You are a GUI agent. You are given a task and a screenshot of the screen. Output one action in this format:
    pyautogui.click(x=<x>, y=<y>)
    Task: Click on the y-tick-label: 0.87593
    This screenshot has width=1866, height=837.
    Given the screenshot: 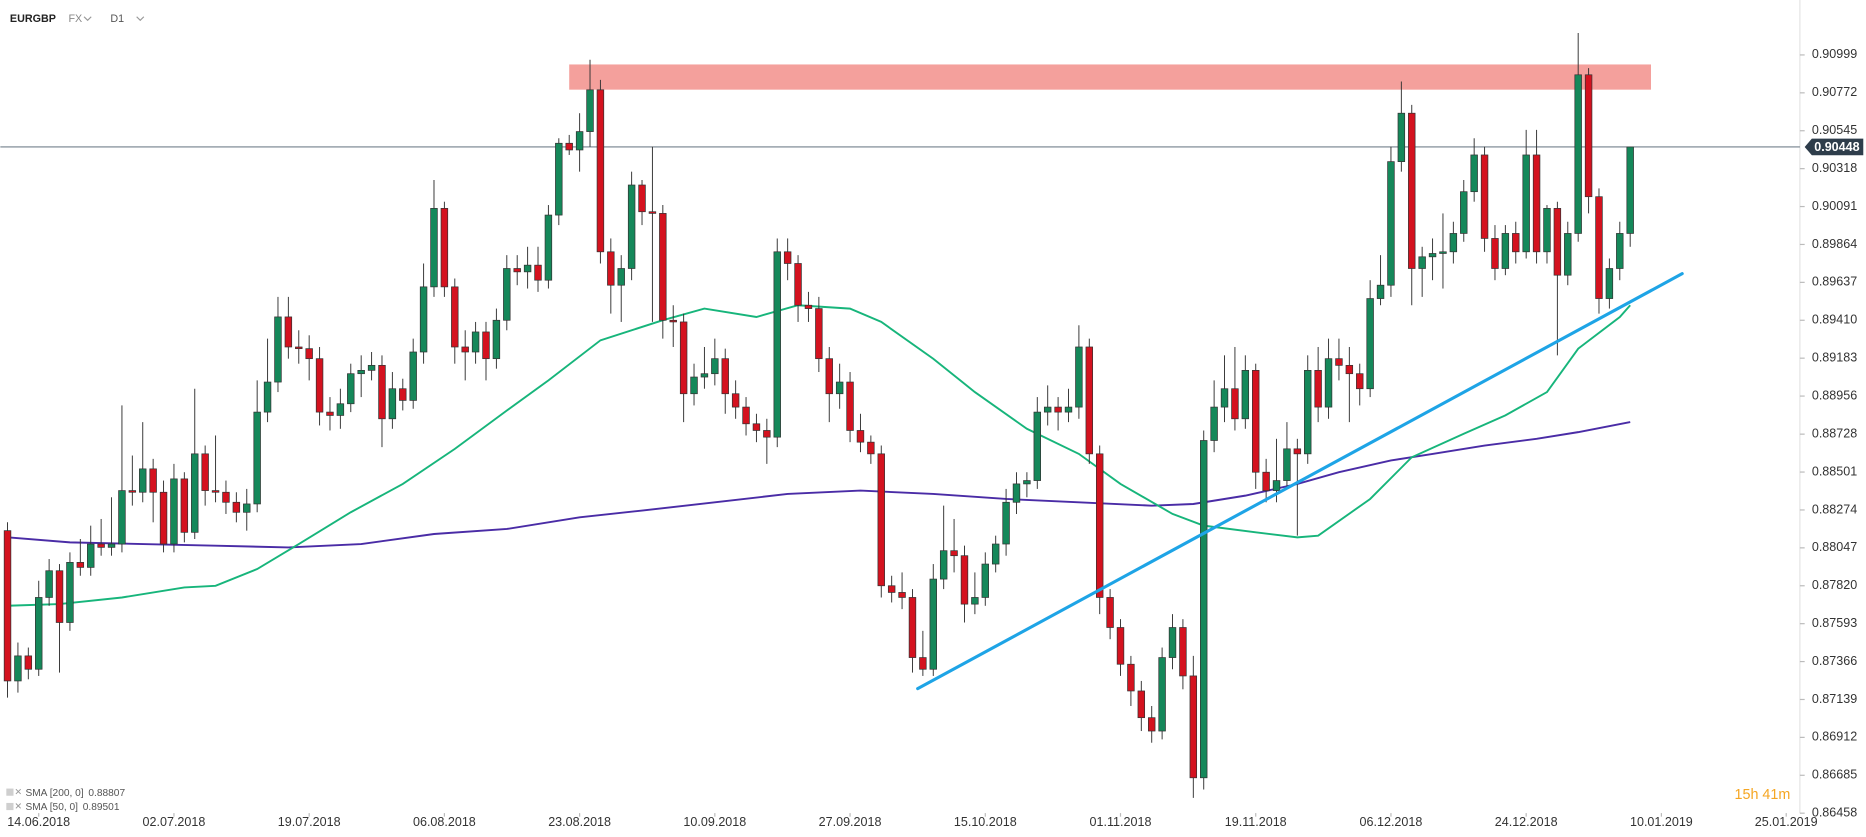 What is the action you would take?
    pyautogui.click(x=1834, y=623)
    